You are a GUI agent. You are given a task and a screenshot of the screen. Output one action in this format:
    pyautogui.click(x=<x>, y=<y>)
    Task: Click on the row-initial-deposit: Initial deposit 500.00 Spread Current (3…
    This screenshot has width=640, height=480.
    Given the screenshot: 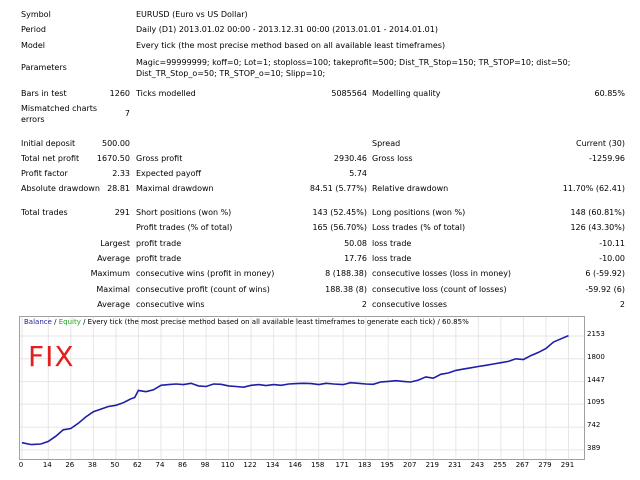 What is the action you would take?
    pyautogui.click(x=320, y=144)
    